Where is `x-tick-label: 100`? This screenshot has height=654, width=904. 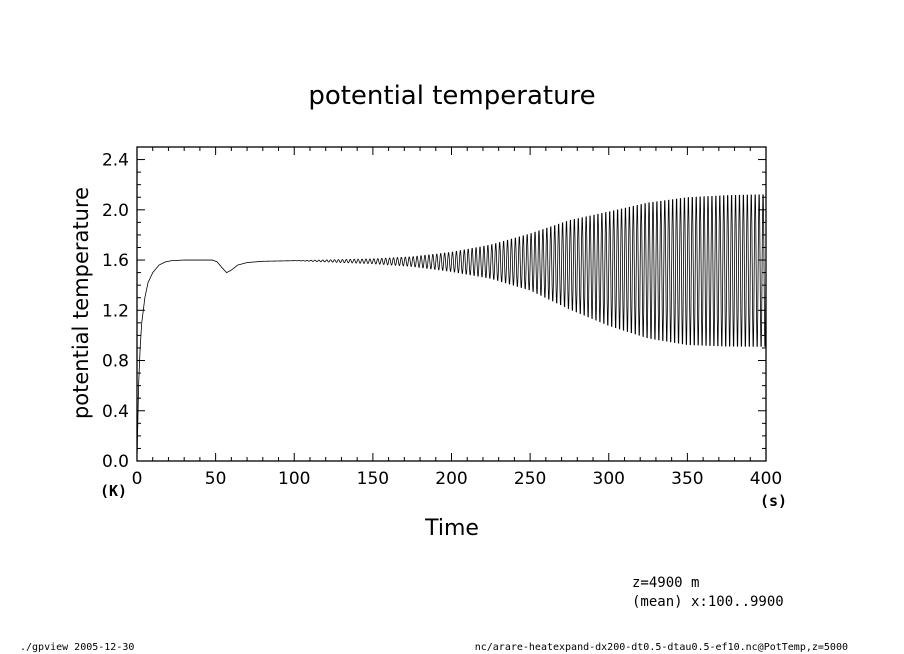
x-tick-label: 100 is located at coordinates (294, 479).